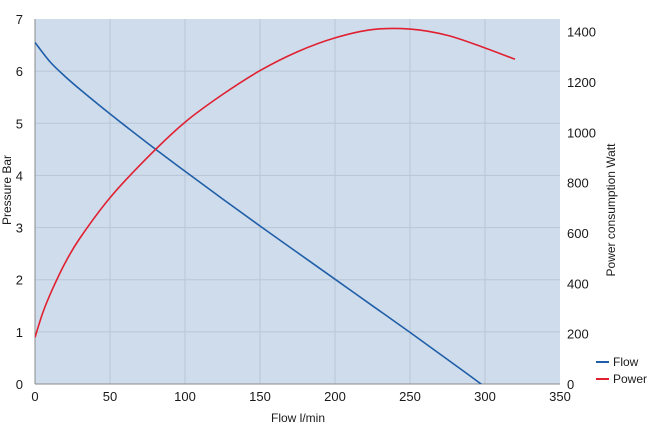 Image resolution: width=650 pixels, height=432 pixels. What do you see at coordinates (19, 175) in the screenshot?
I see `left-y-tick-label: 4` at bounding box center [19, 175].